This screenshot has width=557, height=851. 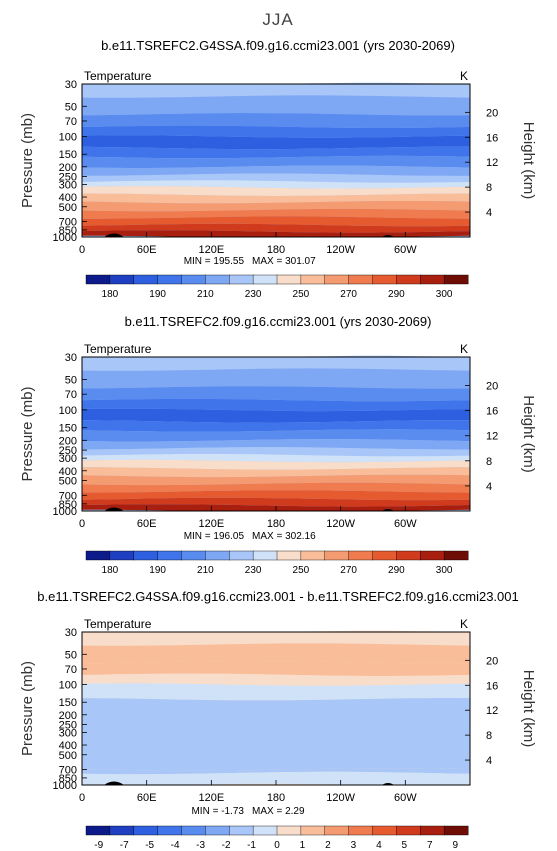 I want to click on colorbar-label: -9, so click(x=98, y=845).